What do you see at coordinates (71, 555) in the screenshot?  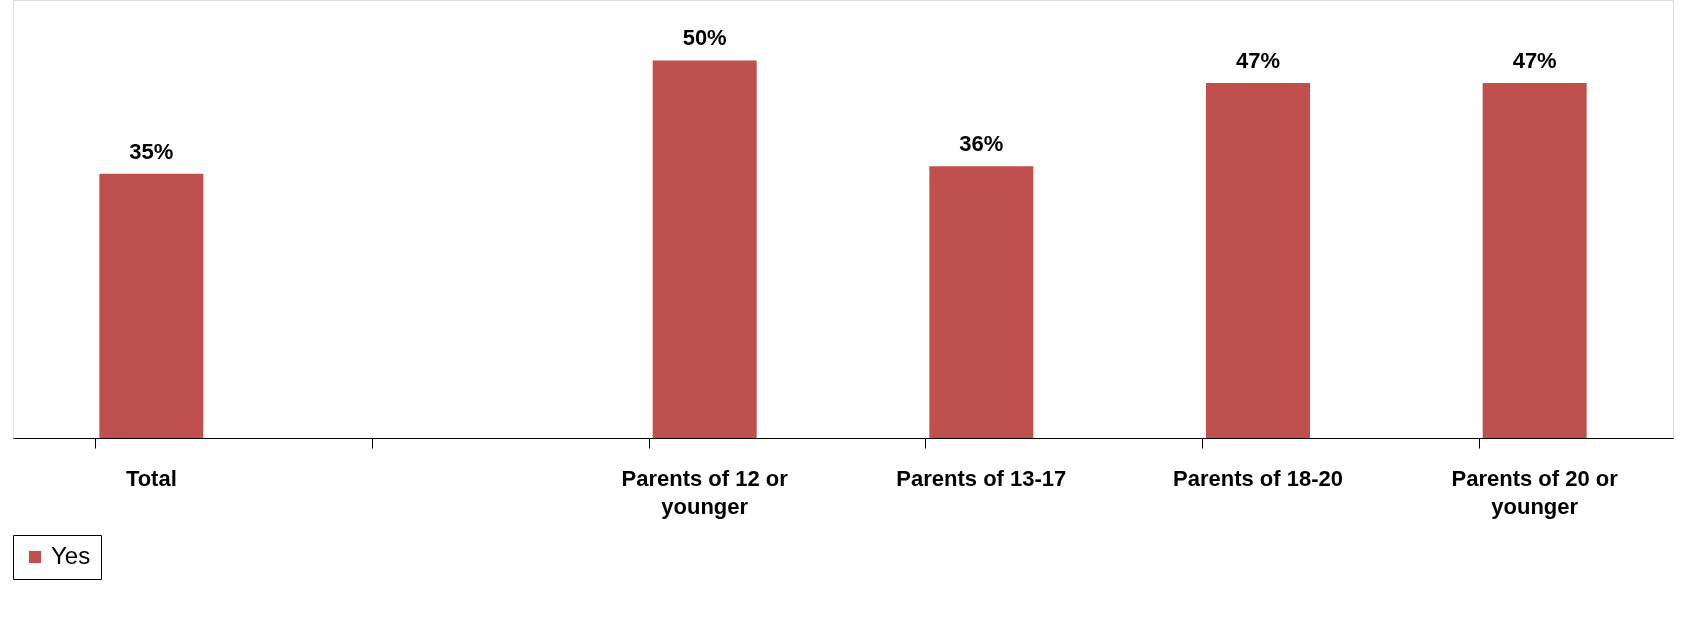 I see `legend-label: Yes` at bounding box center [71, 555].